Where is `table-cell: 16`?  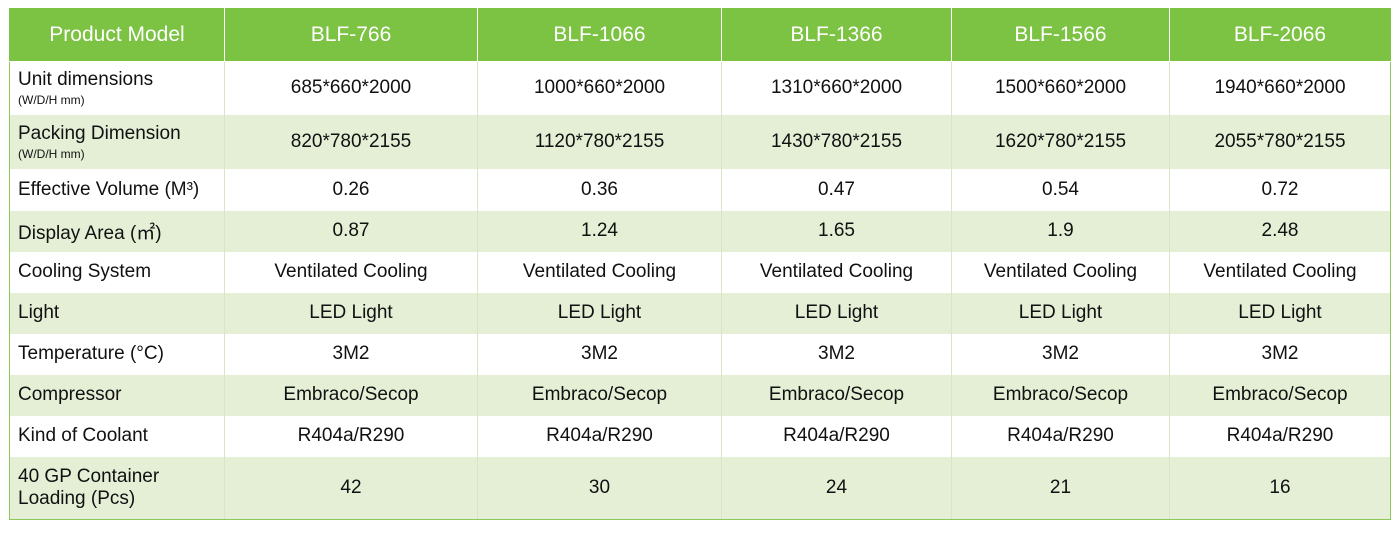
table-cell: 16 is located at coordinates (1280, 488).